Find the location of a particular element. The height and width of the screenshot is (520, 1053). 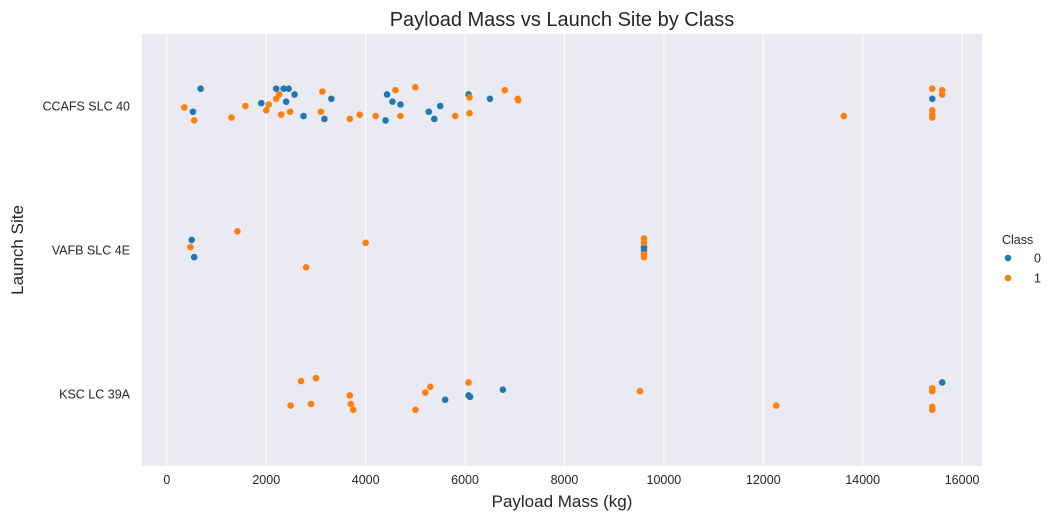

x-tick-label: 8000 is located at coordinates (565, 480).